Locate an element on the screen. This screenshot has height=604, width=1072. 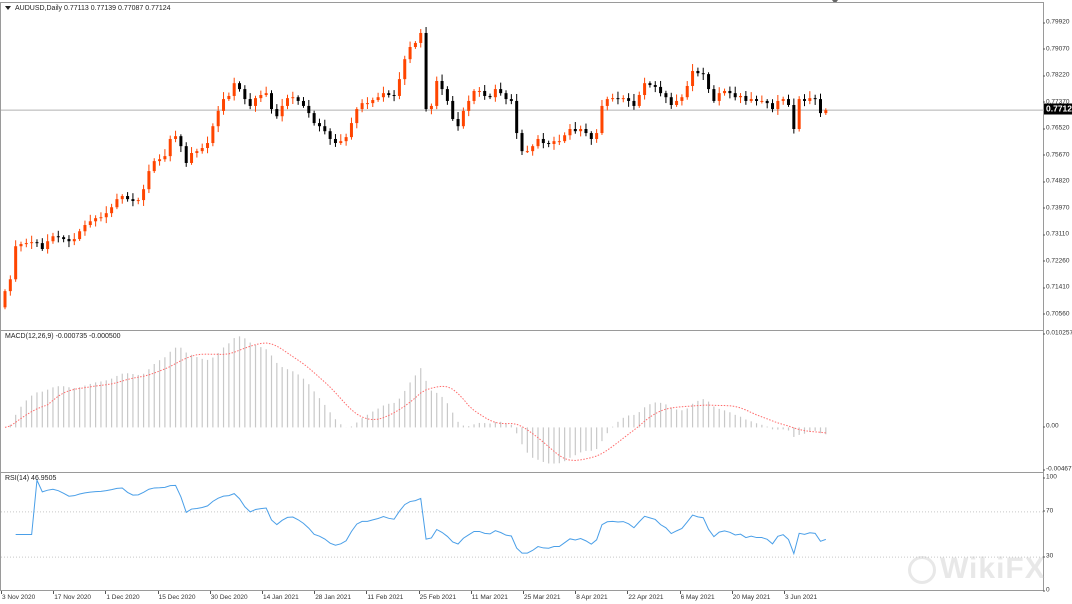
time-tick-label: 25 Feb 2021 is located at coordinates (437, 596).